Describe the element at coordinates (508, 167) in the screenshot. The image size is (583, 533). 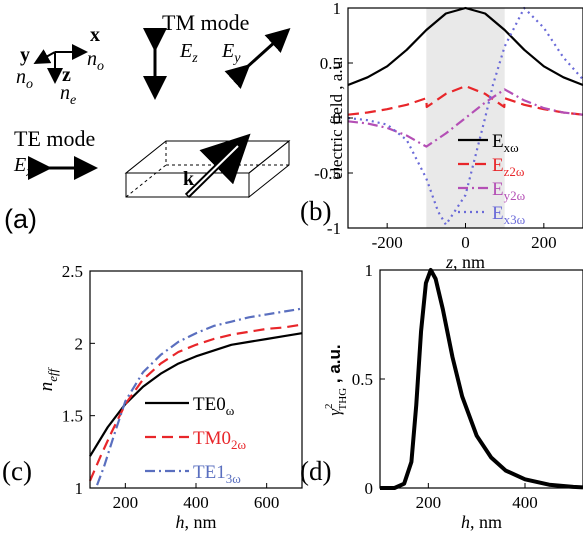
I see `legend-label: Ez2ω` at that location.